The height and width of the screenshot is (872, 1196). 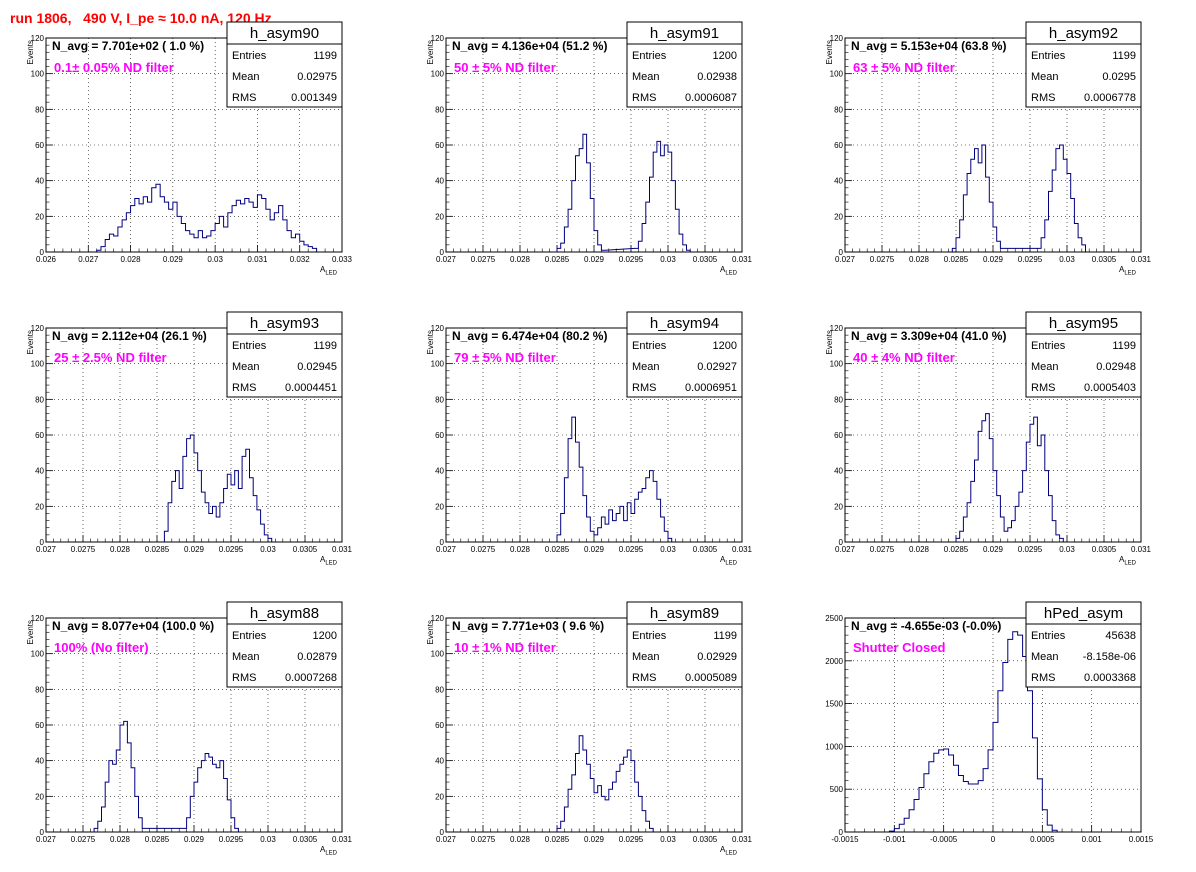 What do you see at coordinates (1116, 367) in the screenshot?
I see `stats-mean-value: 0.02948` at bounding box center [1116, 367].